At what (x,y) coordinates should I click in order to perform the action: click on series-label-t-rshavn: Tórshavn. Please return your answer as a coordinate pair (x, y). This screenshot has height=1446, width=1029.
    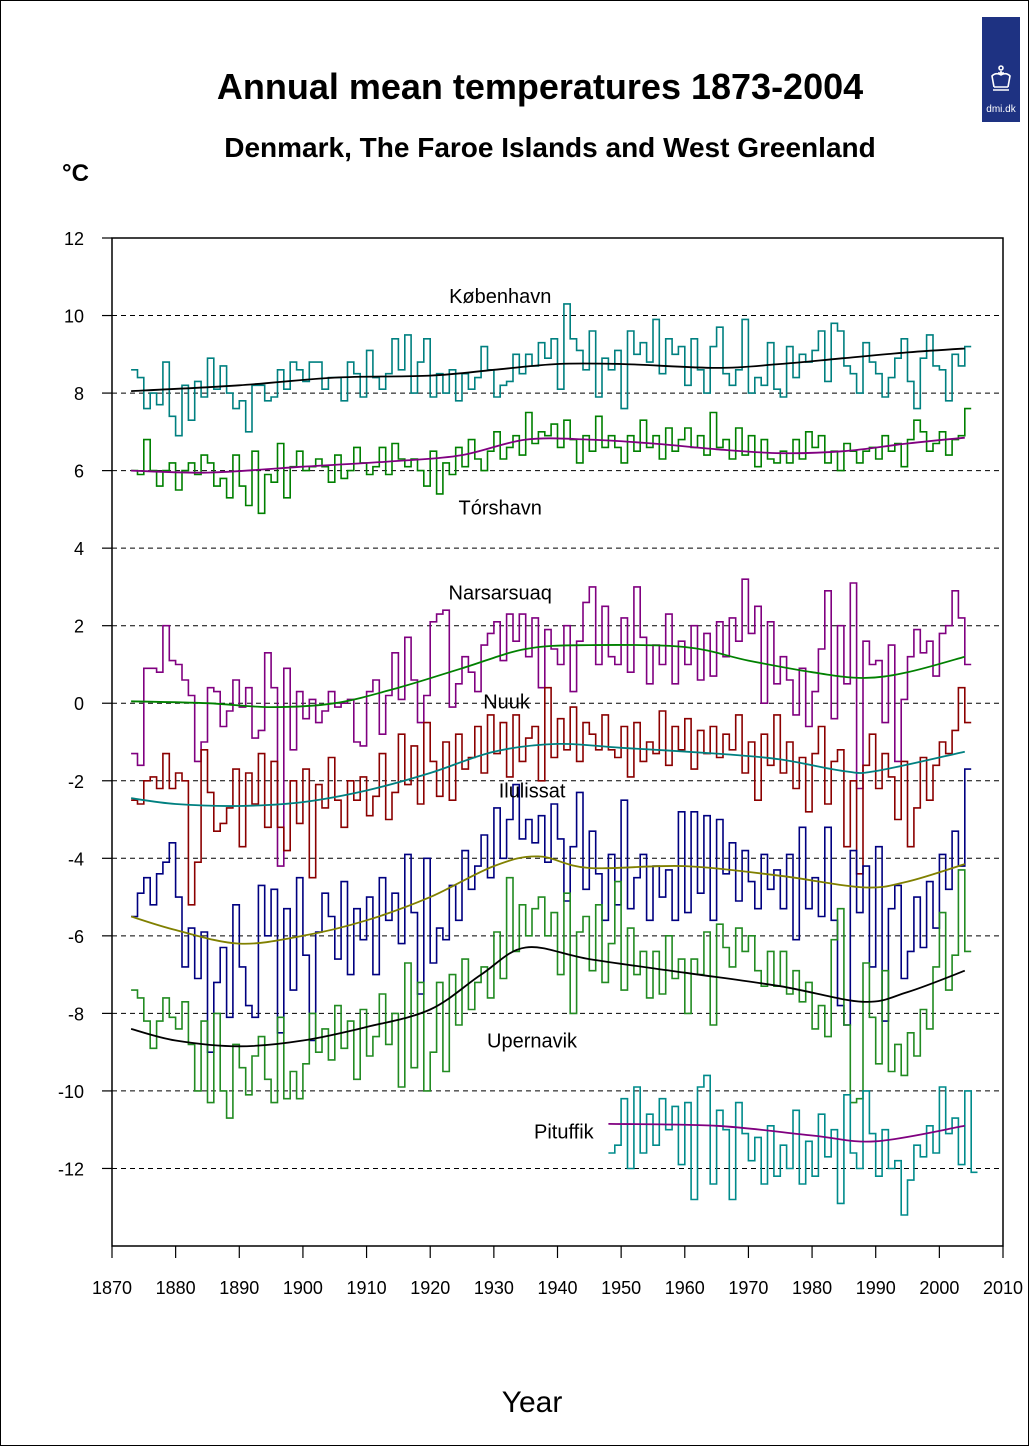
    Looking at the image, I should click on (500, 508).